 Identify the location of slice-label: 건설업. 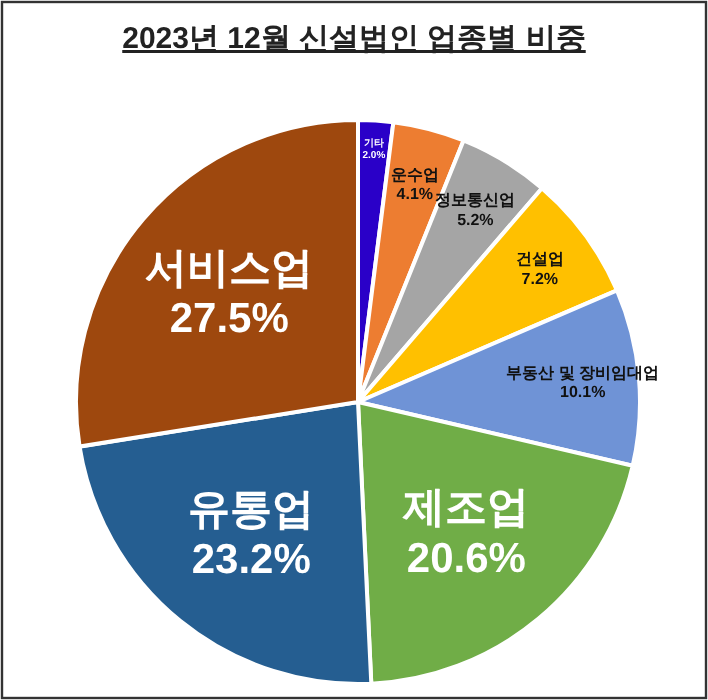
(539, 259).